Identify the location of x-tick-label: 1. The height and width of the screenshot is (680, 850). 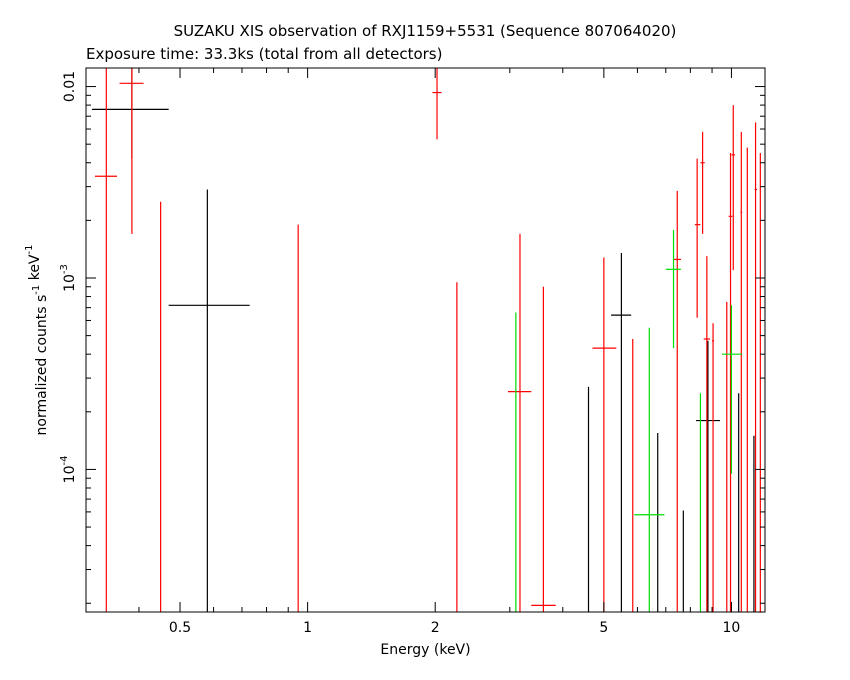
(307, 628).